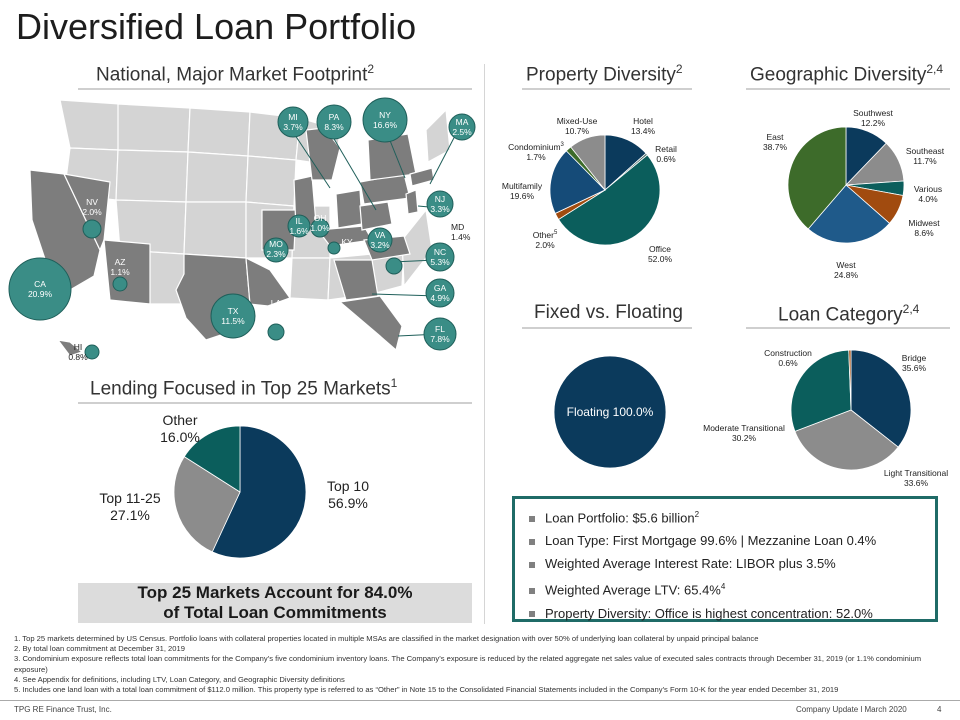 The height and width of the screenshot is (720, 960). What do you see at coordinates (92, 207) in the screenshot?
I see `bubble-label-nv: NV 2.0%` at bounding box center [92, 207].